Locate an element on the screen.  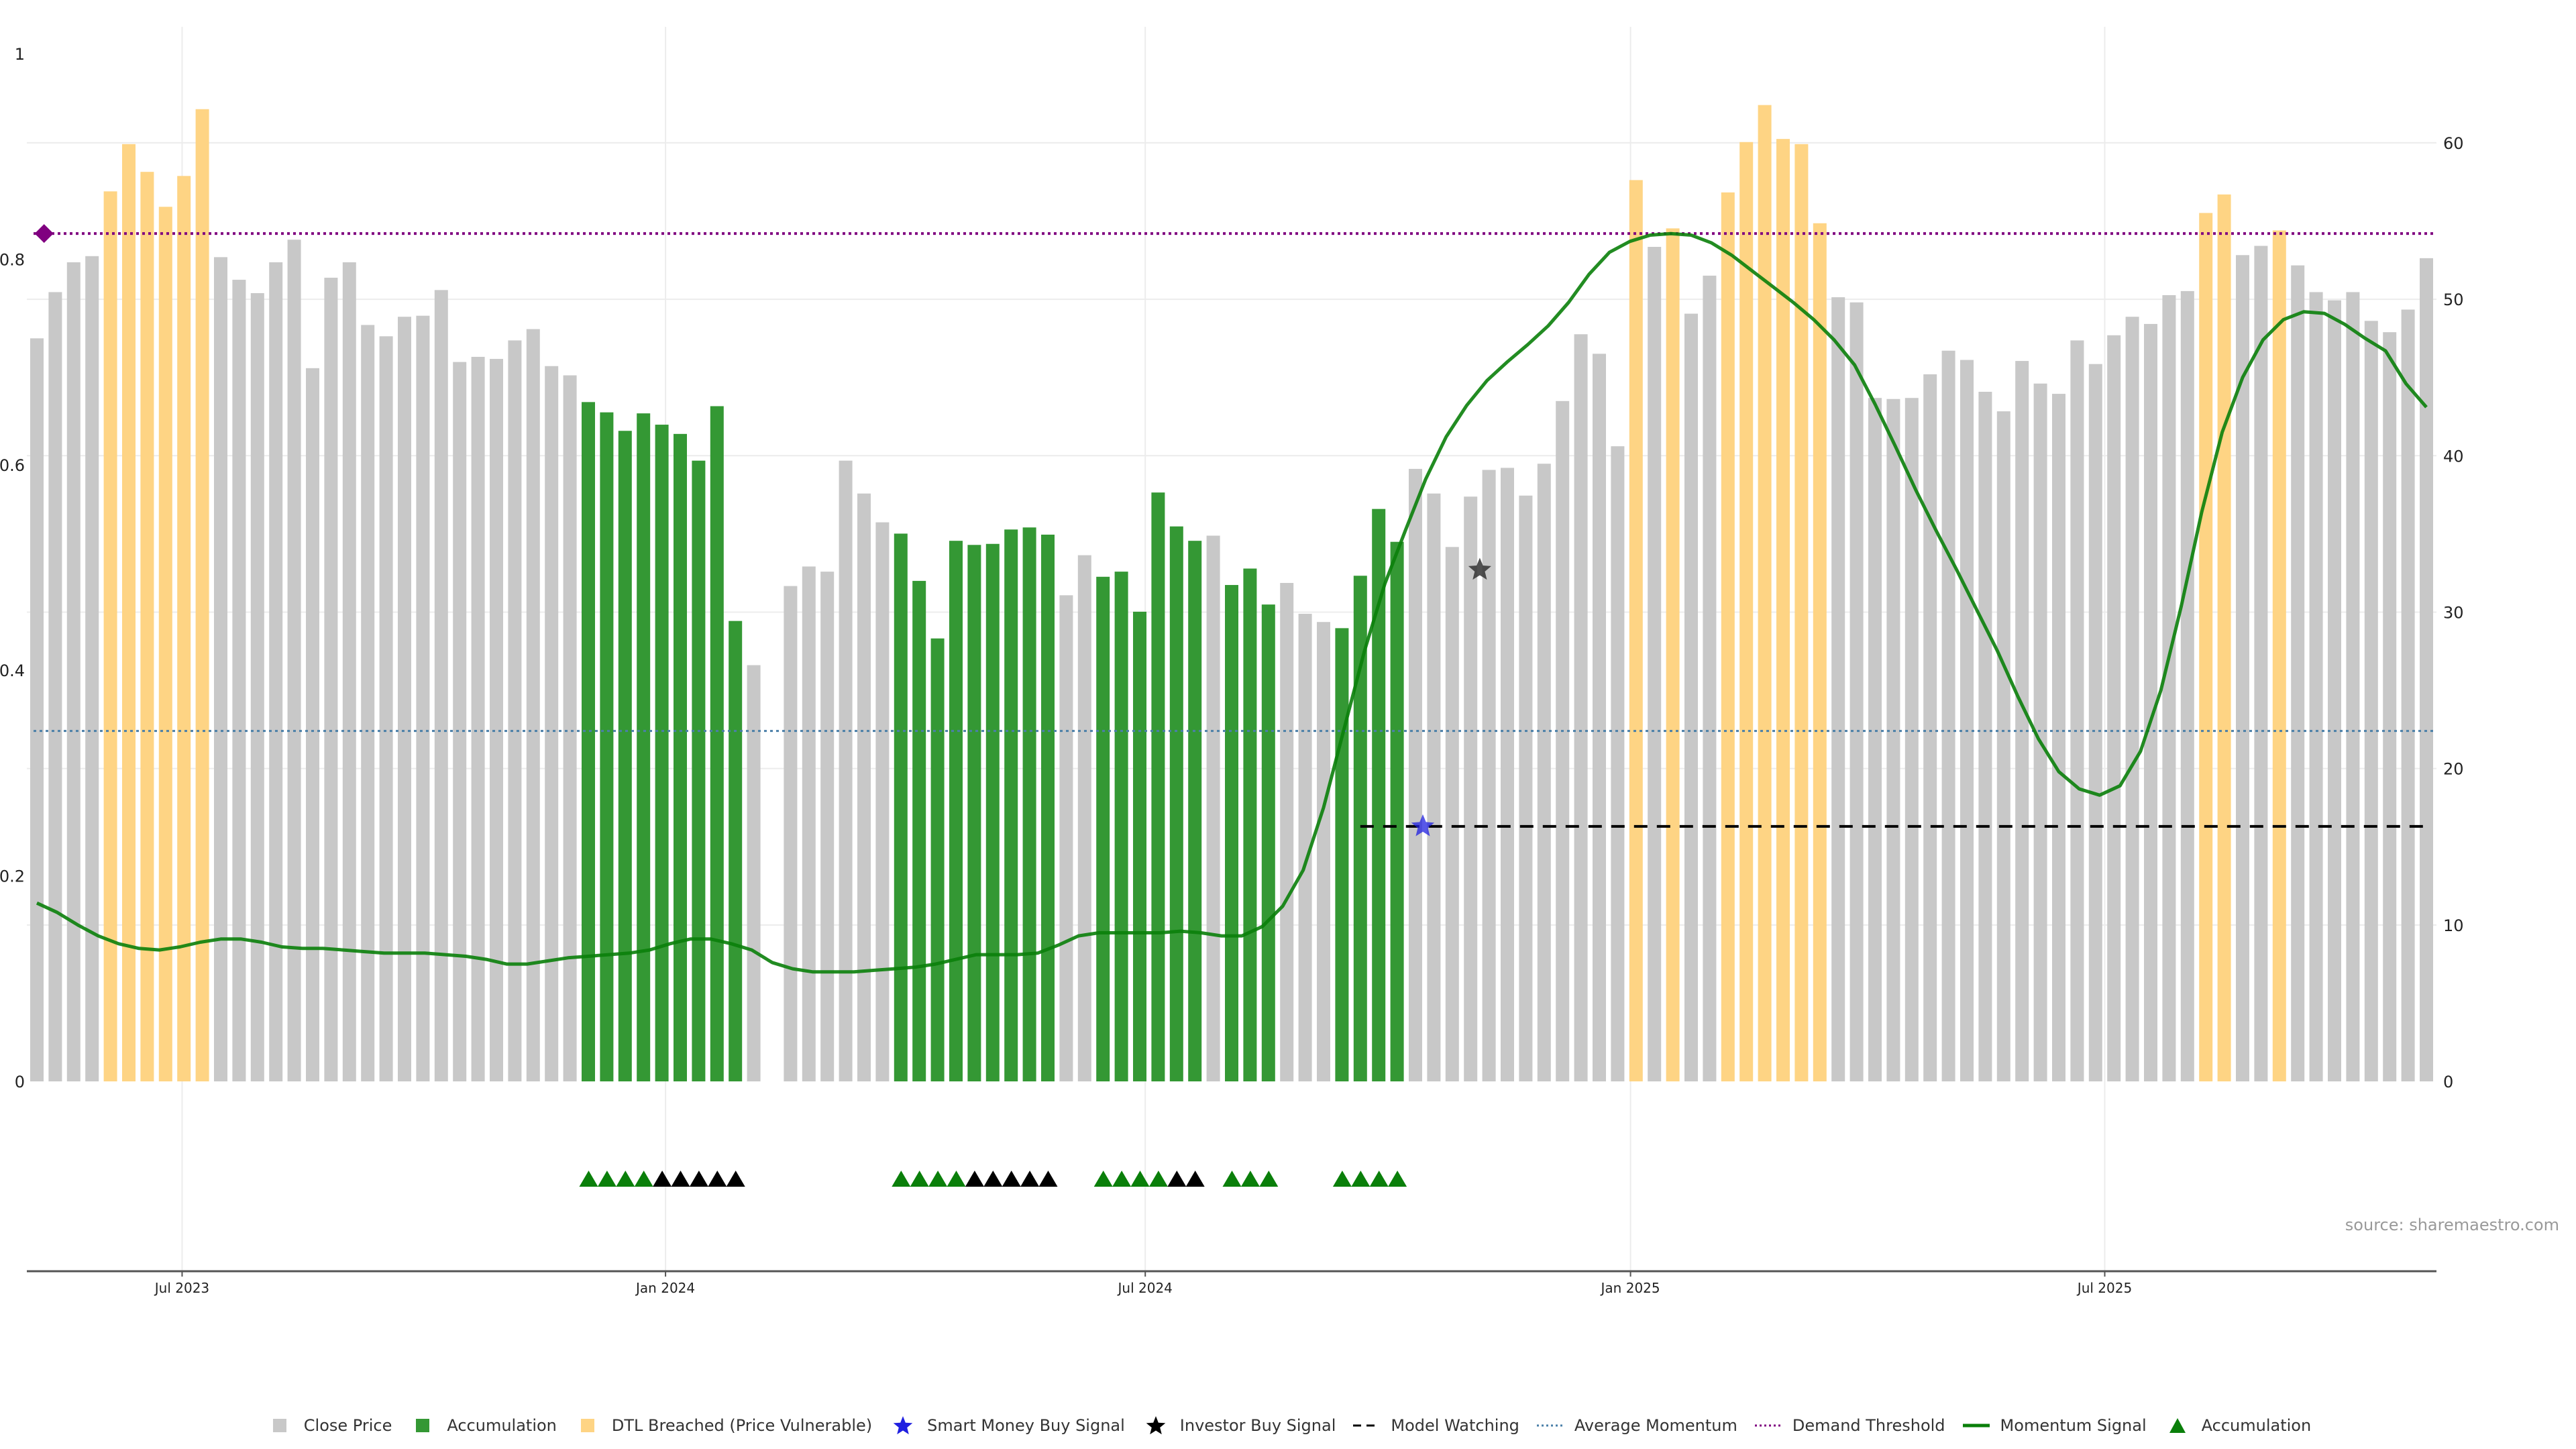
legend-swatch-smart-money is located at coordinates (903, 1425).